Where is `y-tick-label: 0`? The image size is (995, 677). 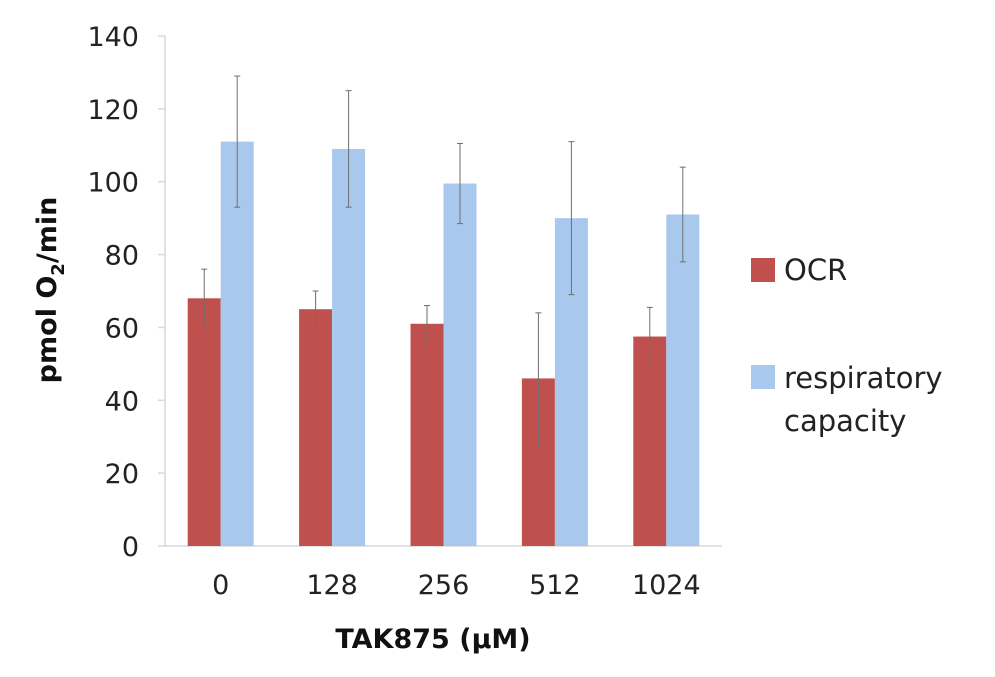 y-tick-label: 0 is located at coordinates (130, 547).